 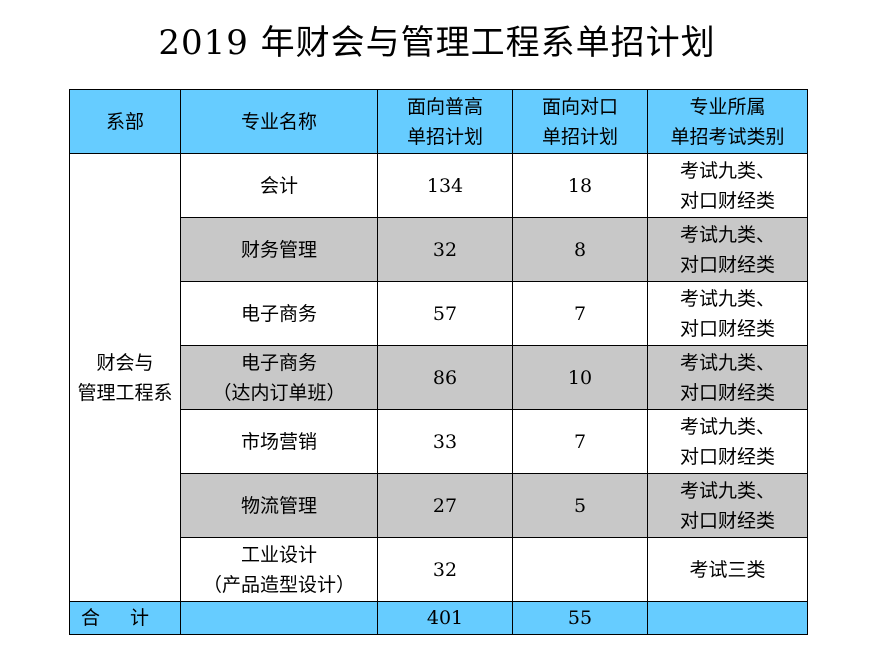 I want to click on general-plan-cell: 57, so click(x=445, y=313).